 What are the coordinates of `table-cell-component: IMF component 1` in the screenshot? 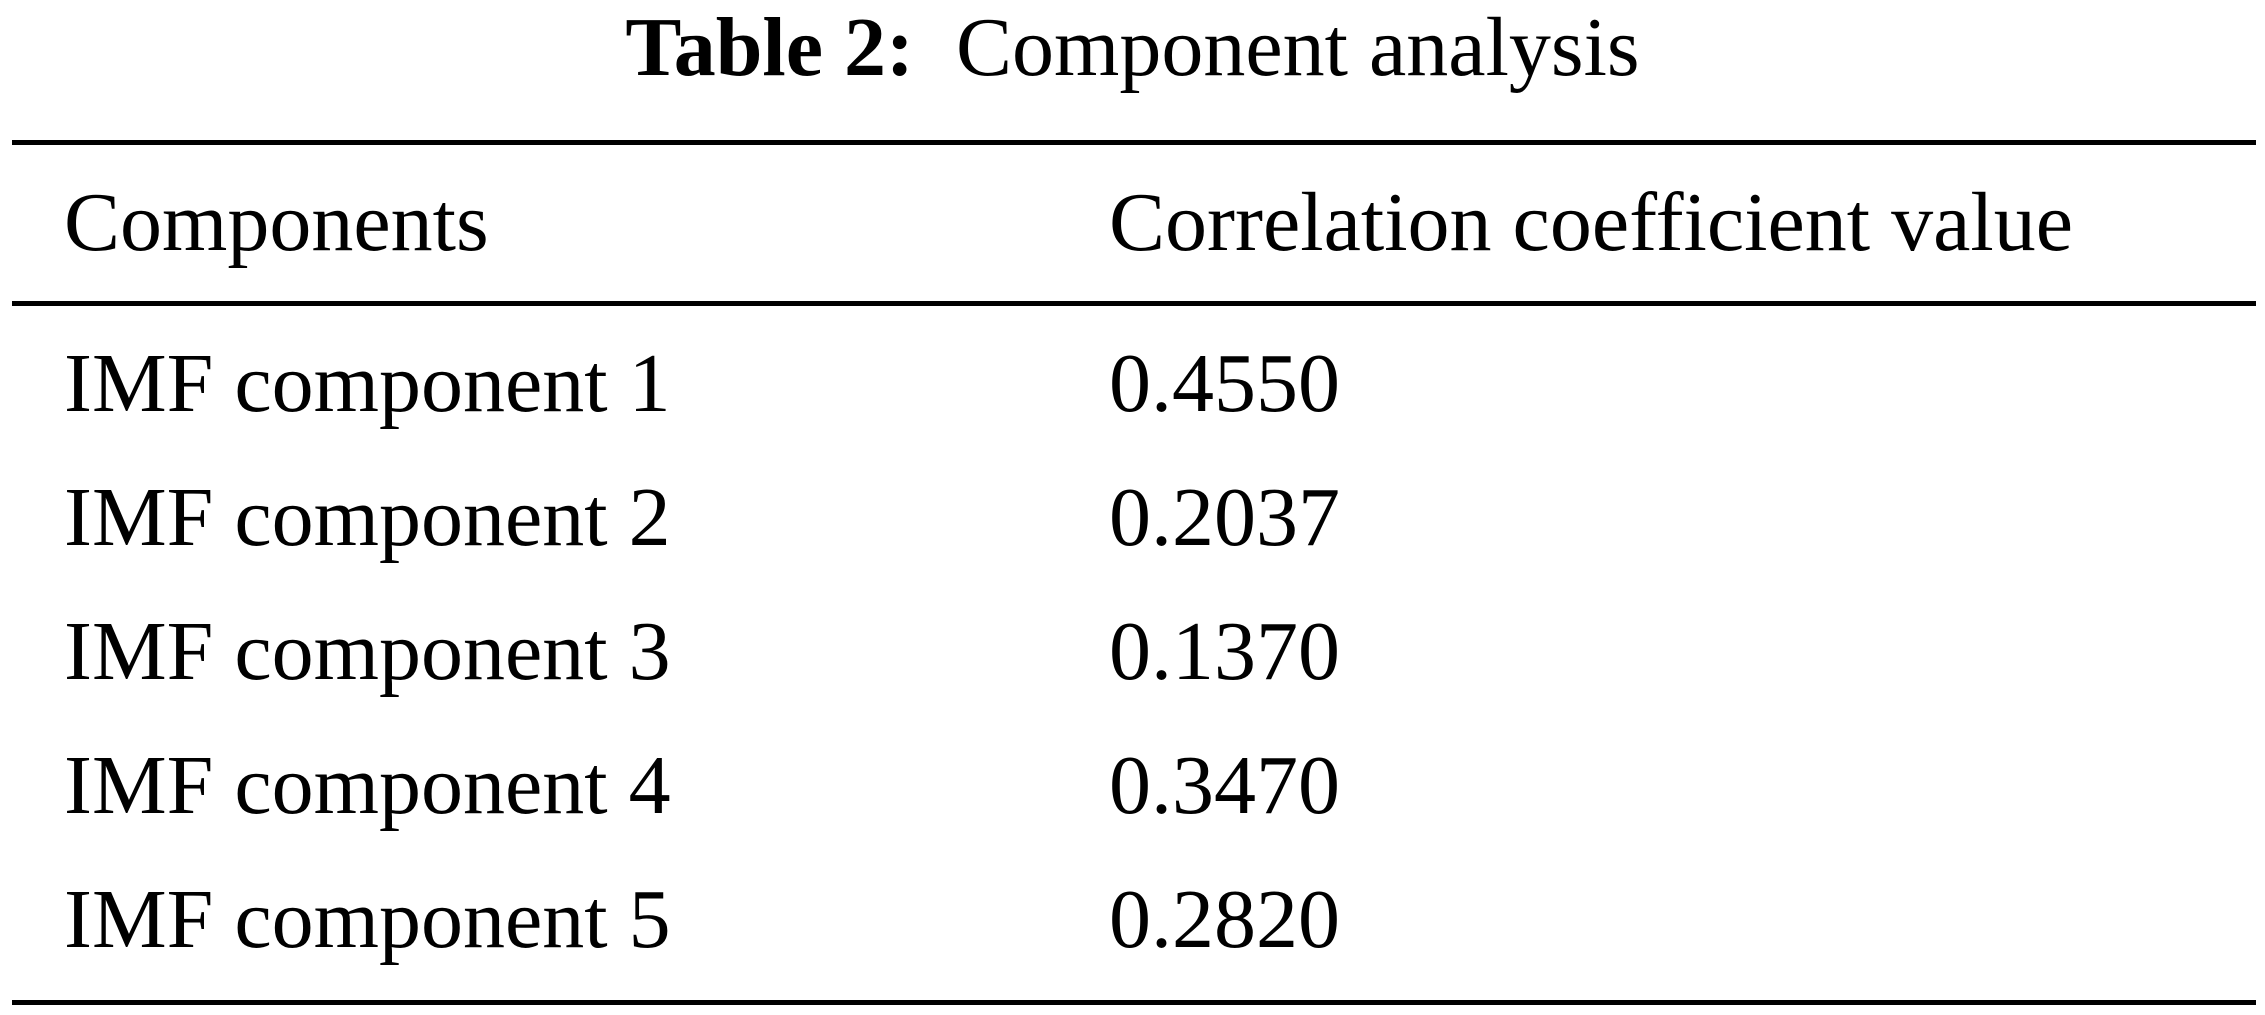 It's located at (367, 383).